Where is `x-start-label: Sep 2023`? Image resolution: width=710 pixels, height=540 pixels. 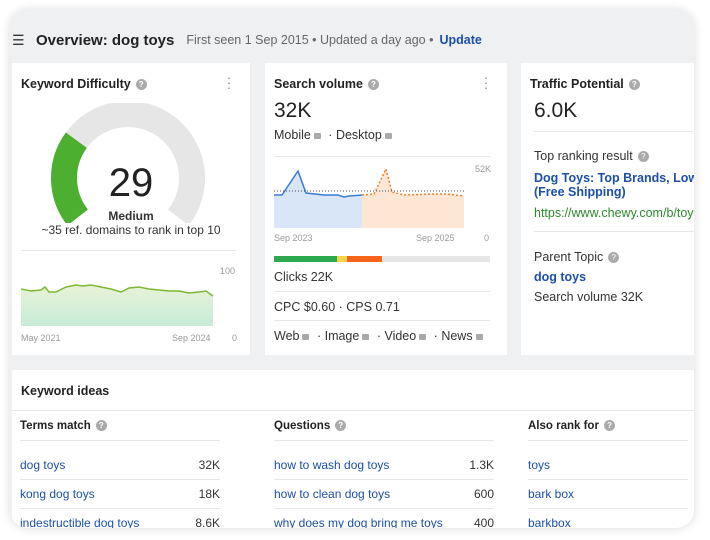 x-start-label: Sep 2023 is located at coordinates (293, 238).